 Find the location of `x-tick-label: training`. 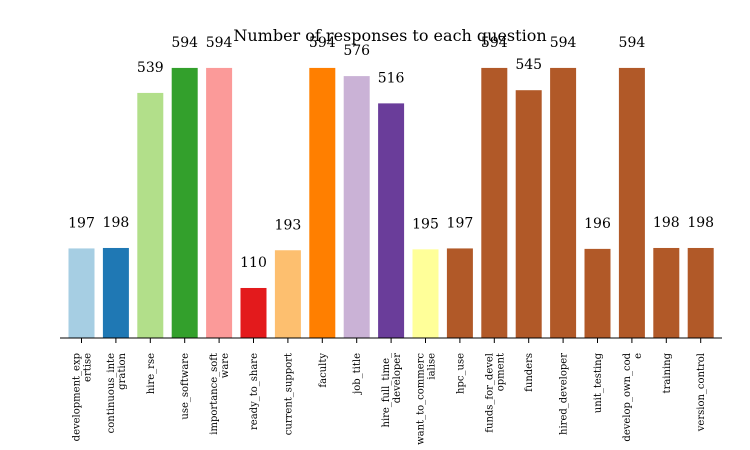

x-tick-label: training is located at coordinates (667, 372).